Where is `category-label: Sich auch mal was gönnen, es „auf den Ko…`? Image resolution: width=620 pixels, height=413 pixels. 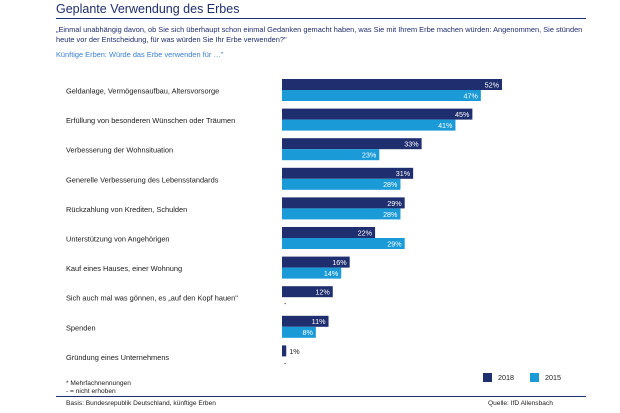
category-label: Sich auch mal was gönnen, es „auf den Ko… is located at coordinates (152, 298).